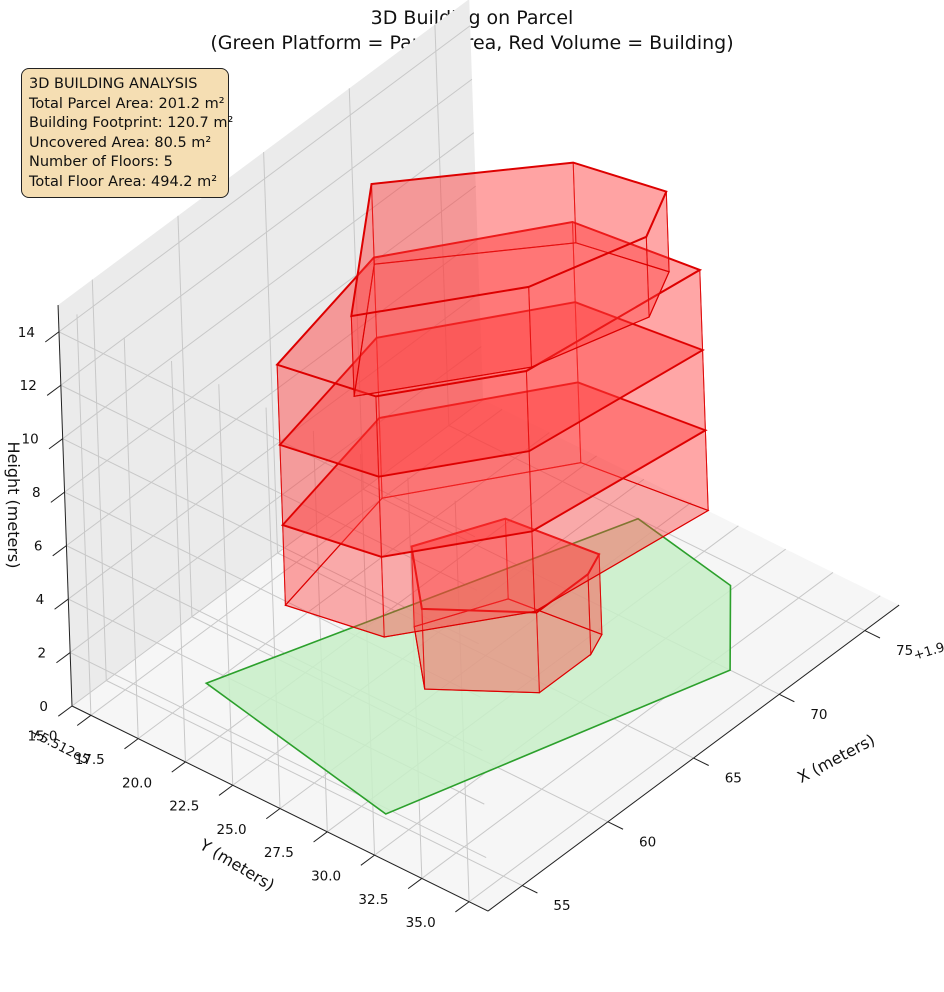  Describe the element at coordinates (184, 807) in the screenshot. I see `y-tick-label: 22.5` at that location.